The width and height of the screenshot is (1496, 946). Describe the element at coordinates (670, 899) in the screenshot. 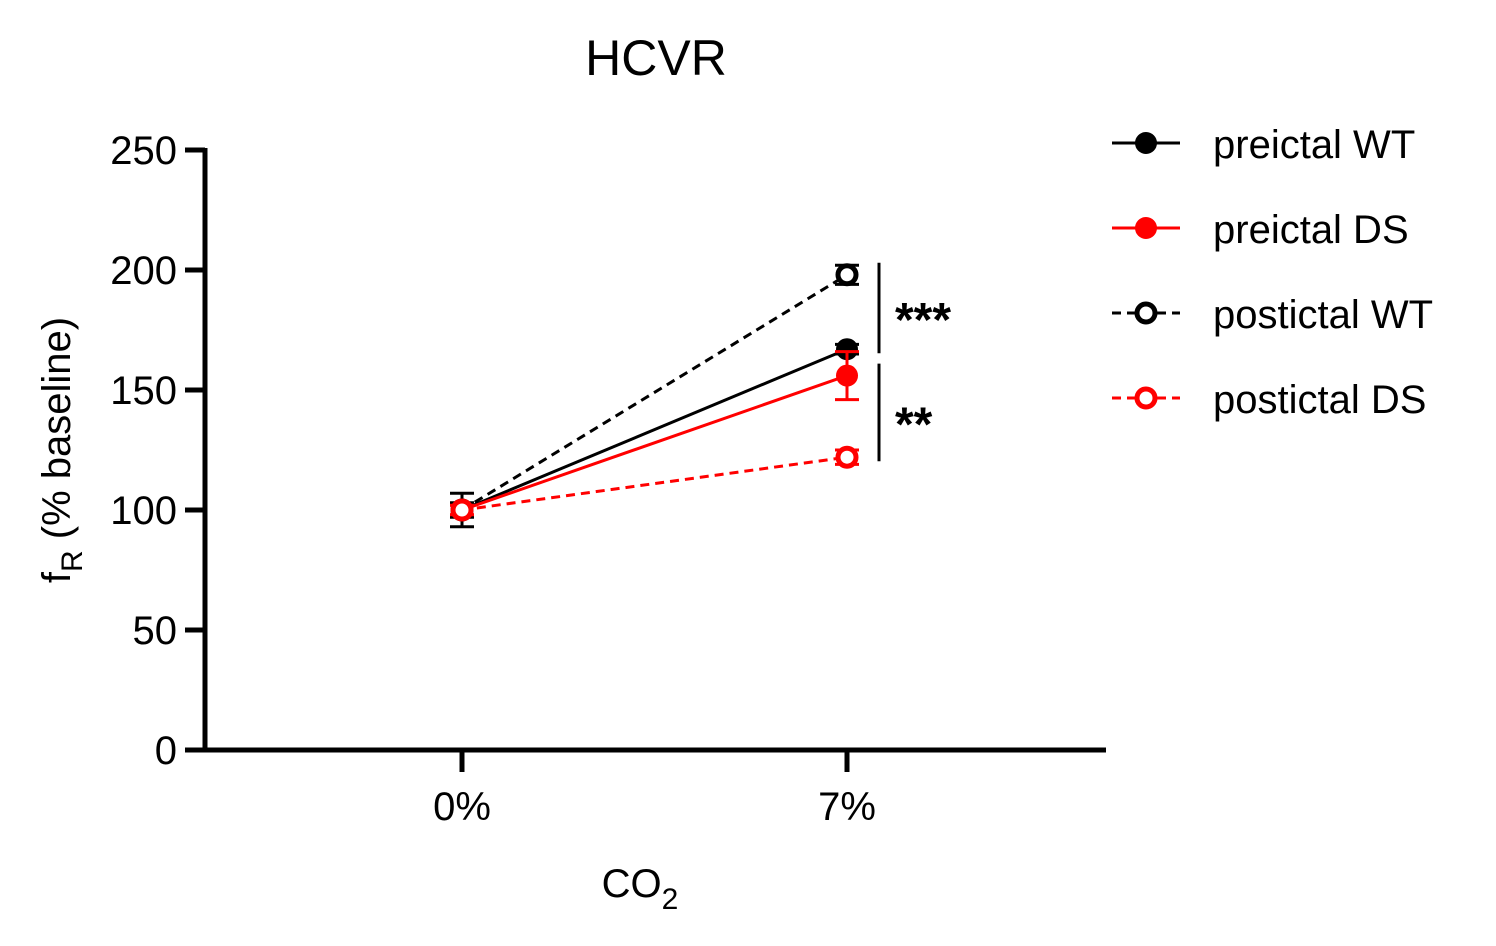

I see `x-label-sub: 2` at that location.